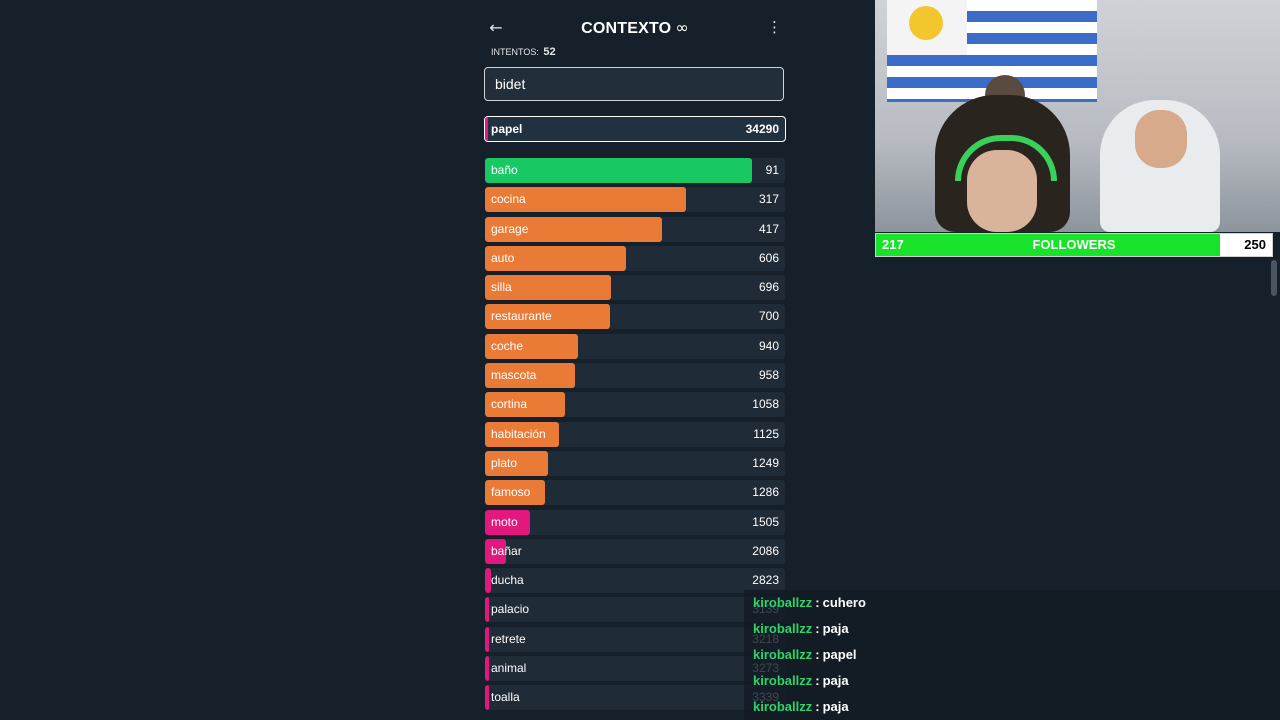 The width and height of the screenshot is (1280, 720). What do you see at coordinates (508, 638) in the screenshot?
I see `guess-word: retrete` at bounding box center [508, 638].